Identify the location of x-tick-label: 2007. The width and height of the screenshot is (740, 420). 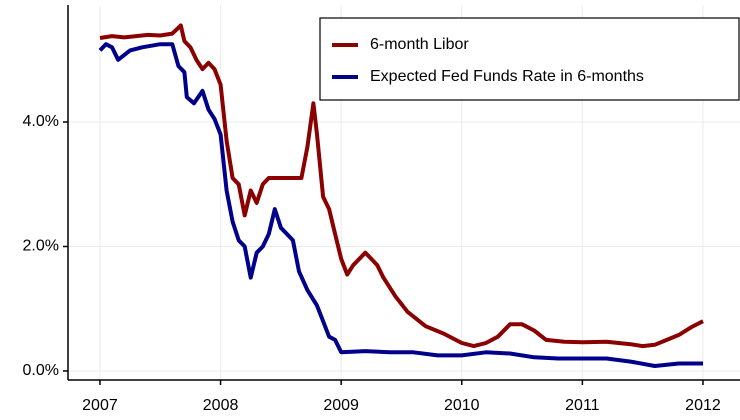
(100, 405).